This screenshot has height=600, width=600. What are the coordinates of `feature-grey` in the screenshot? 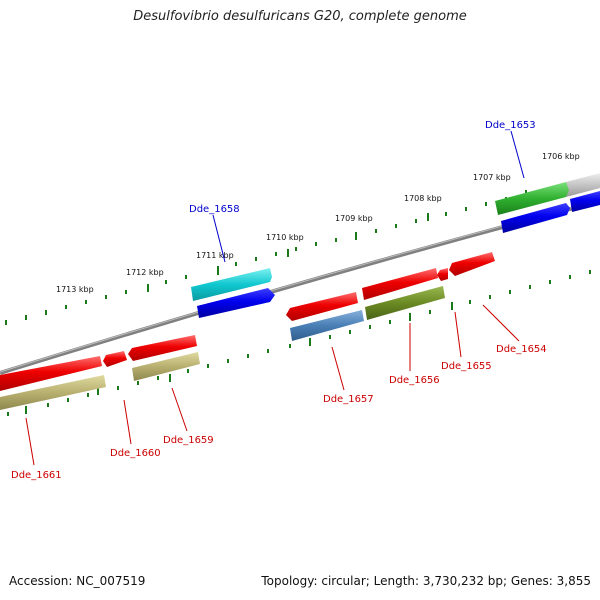 It's located at (583, 185).